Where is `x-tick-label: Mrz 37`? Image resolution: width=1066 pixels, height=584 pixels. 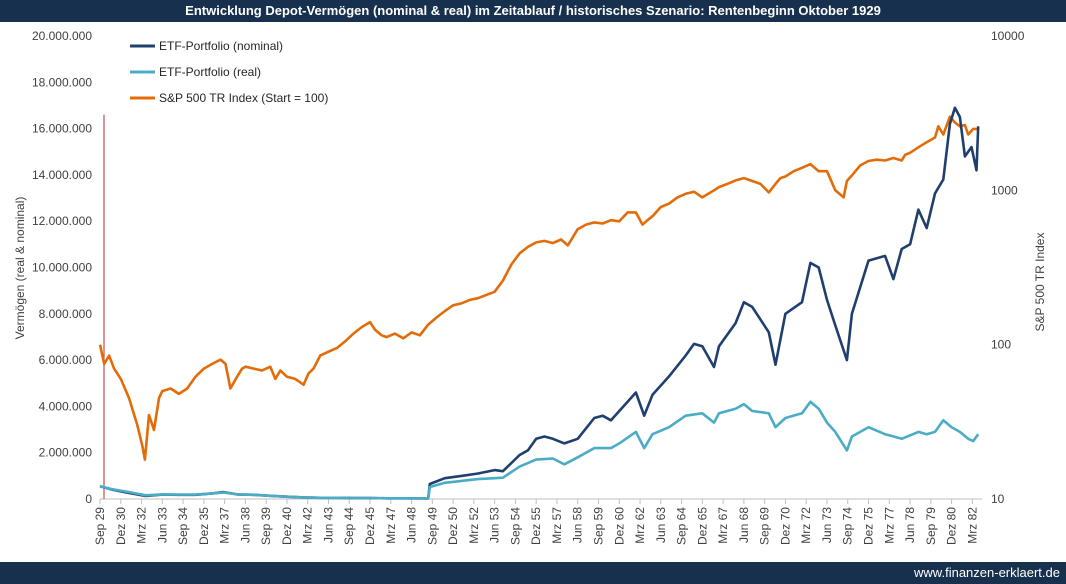
x-tick-label: Mrz 37 is located at coordinates (225, 525).